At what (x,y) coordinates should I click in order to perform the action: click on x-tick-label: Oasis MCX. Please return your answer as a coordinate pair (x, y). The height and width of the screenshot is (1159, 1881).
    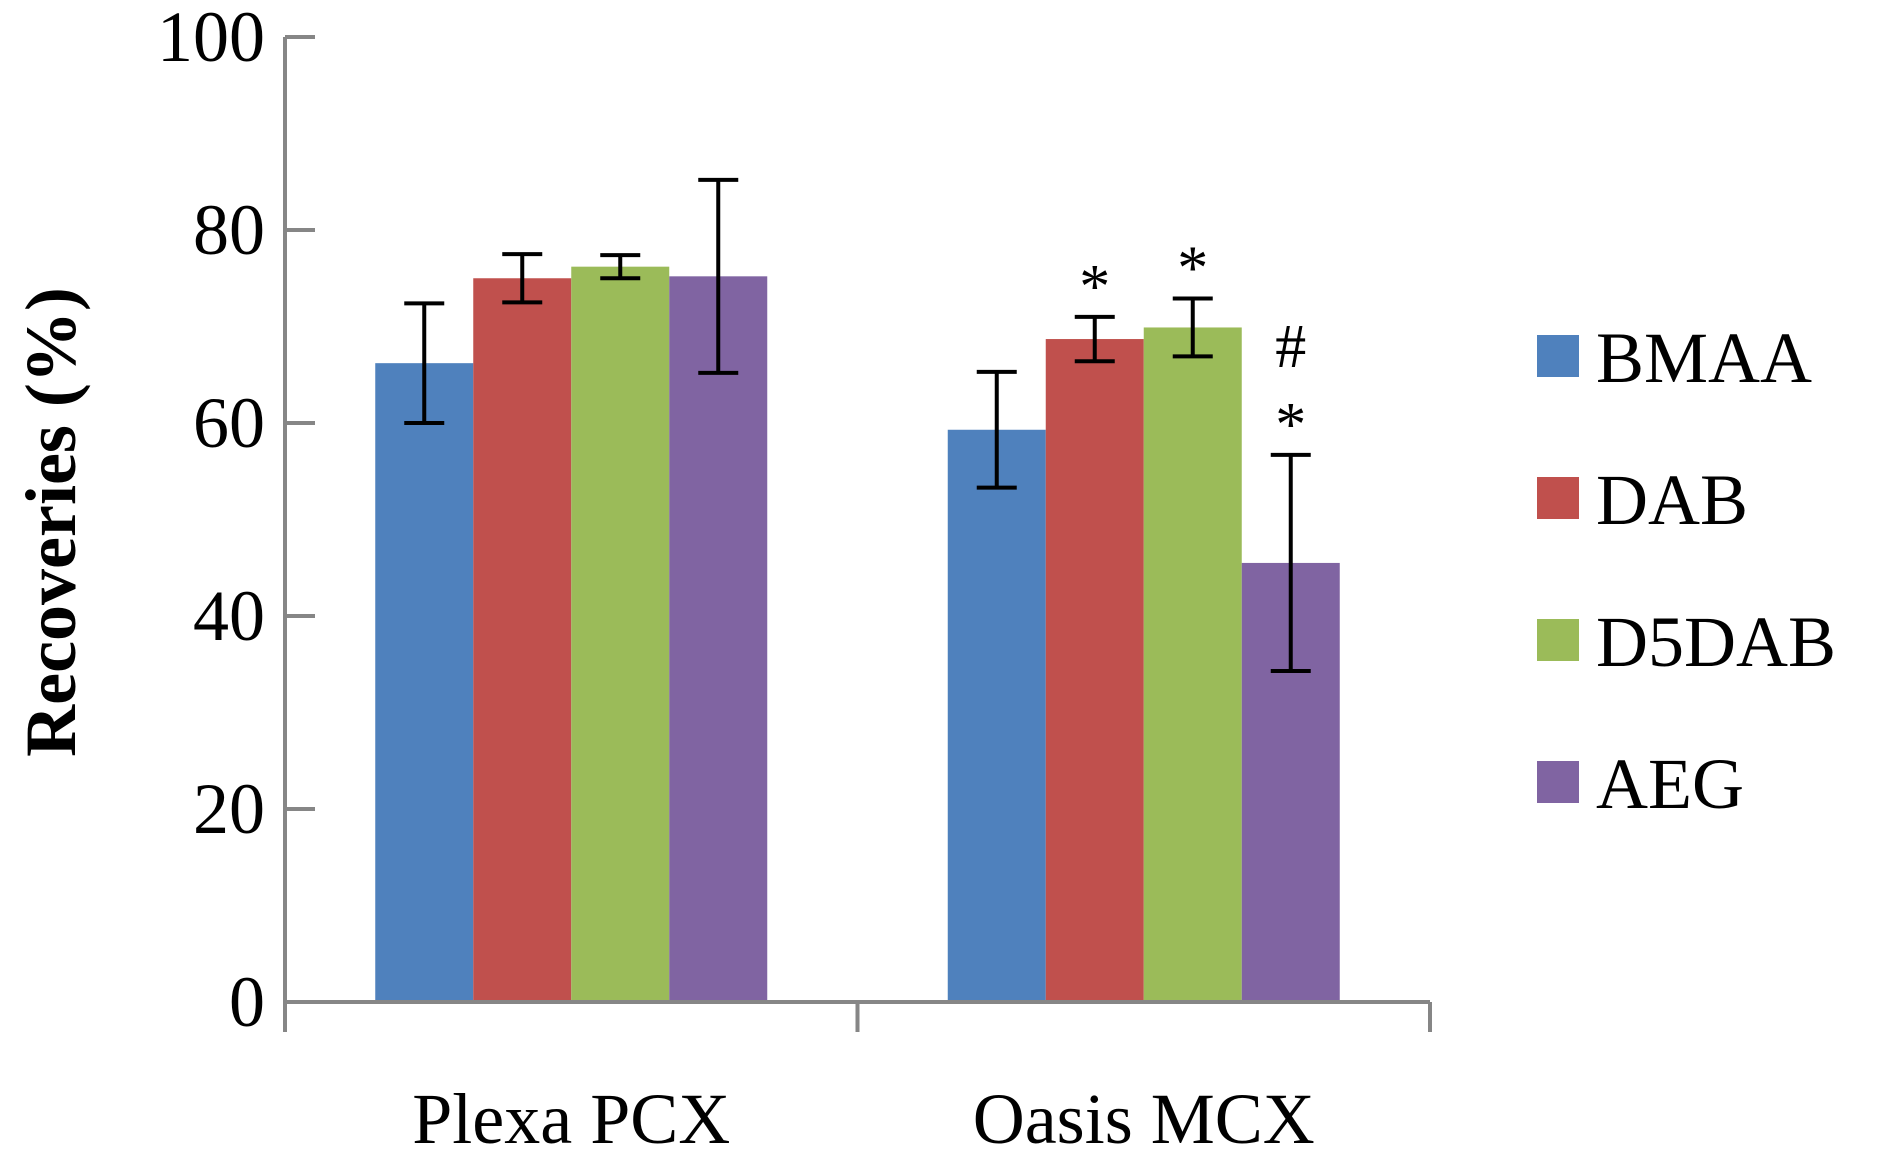
    Looking at the image, I should click on (1144, 1119).